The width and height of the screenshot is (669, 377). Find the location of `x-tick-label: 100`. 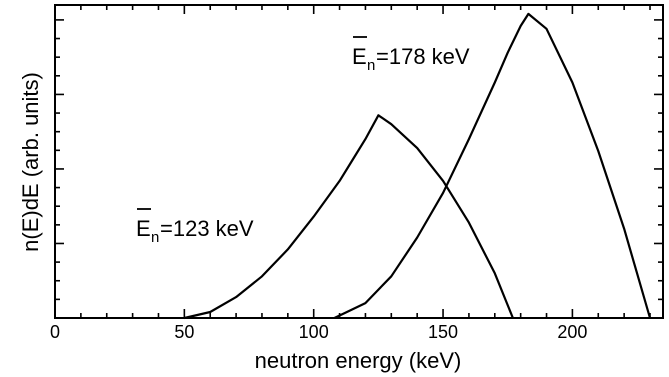

x-tick-label: 100 is located at coordinates (314, 332).